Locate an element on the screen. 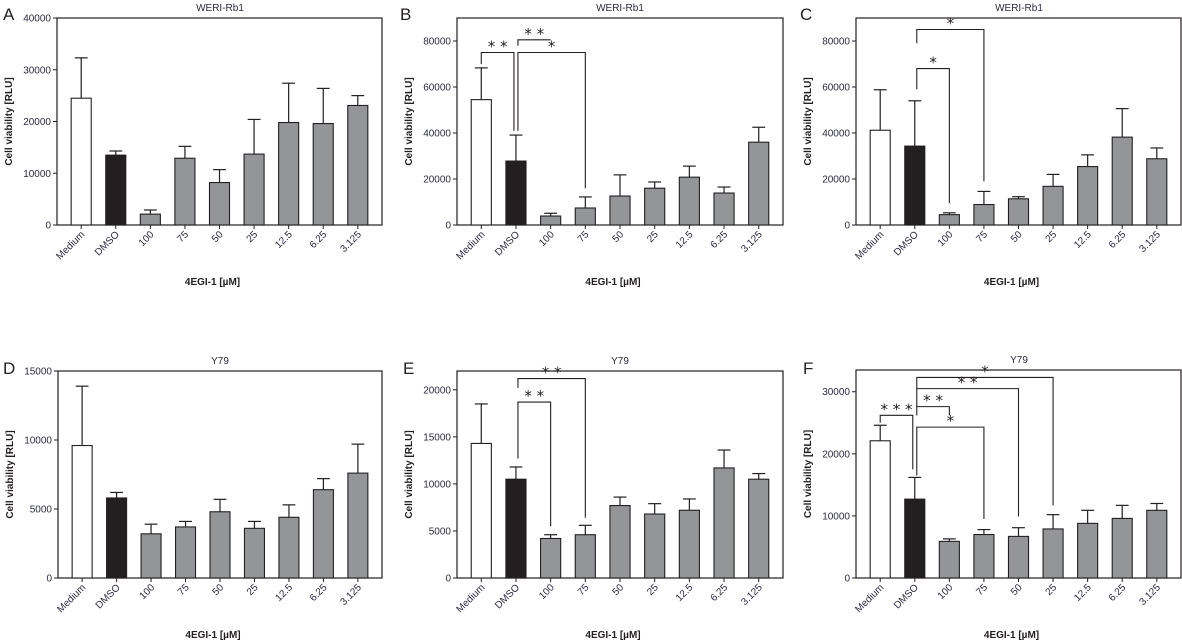  y-tick-label: 40000 is located at coordinates (37, 19).